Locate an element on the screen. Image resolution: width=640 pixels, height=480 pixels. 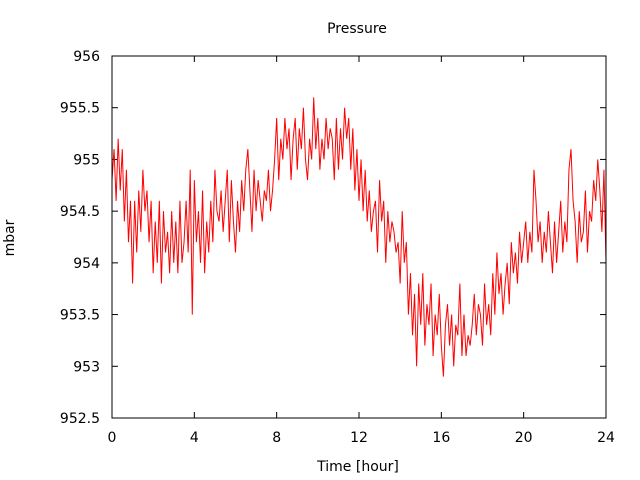
y-tick-label: 954.5 is located at coordinates (80, 212).